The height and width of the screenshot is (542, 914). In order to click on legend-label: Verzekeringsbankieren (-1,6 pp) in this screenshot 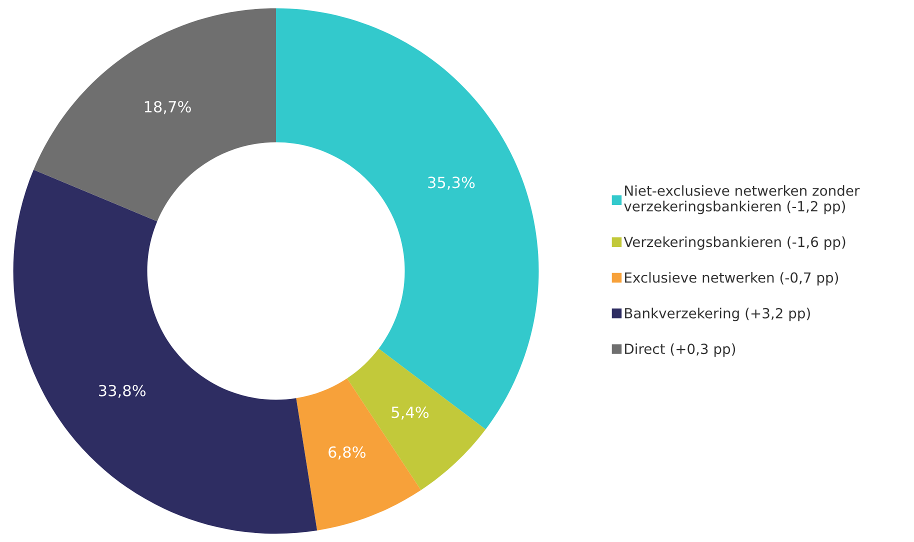, I will do `click(735, 243)`.